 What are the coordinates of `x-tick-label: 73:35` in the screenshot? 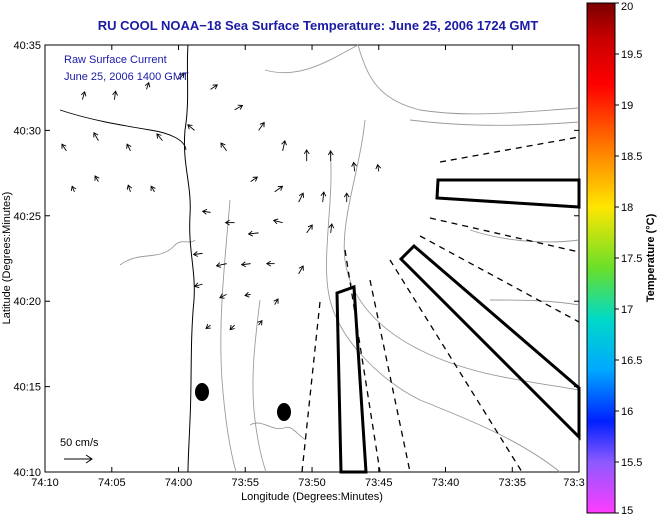 It's located at (513, 483).